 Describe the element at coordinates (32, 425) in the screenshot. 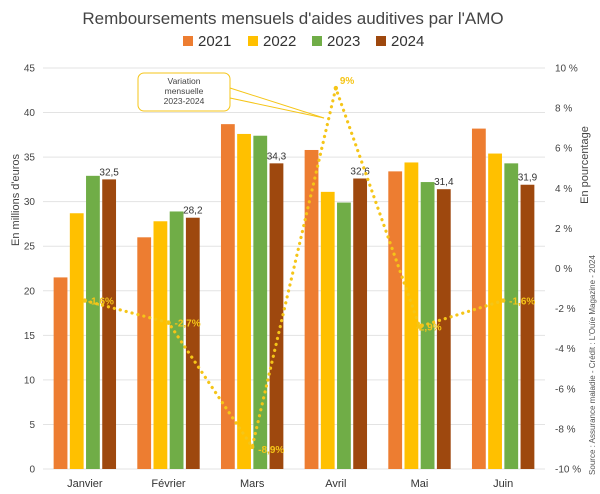

I see `y-tick-label: 5` at that location.